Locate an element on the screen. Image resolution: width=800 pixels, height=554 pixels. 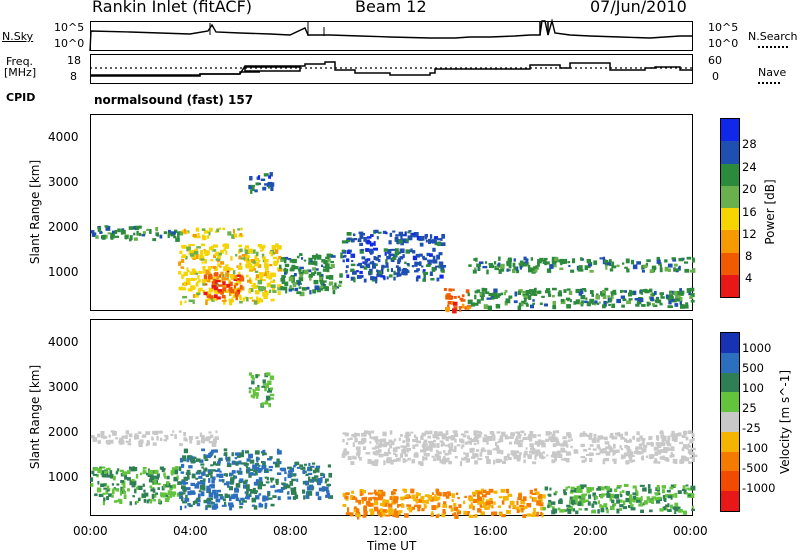
colorbar-segment is located at coordinates (730, 481).